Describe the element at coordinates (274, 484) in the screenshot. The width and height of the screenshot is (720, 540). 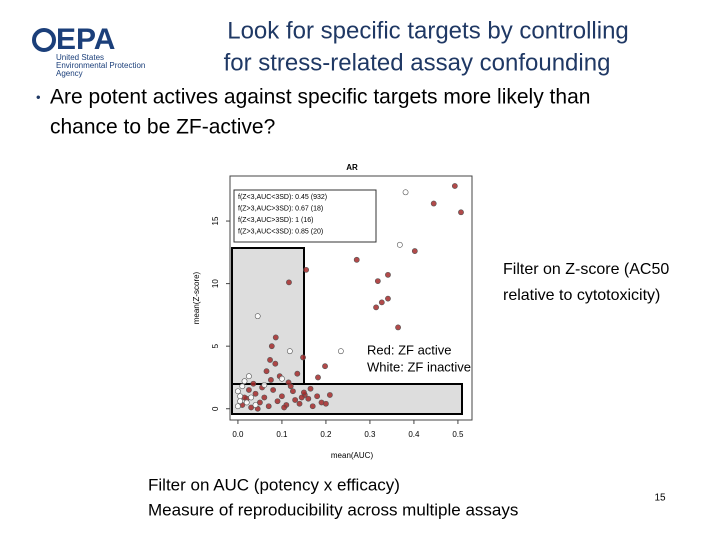
I see `annotation: Filter on AUC (potency x efficacy)` at that location.